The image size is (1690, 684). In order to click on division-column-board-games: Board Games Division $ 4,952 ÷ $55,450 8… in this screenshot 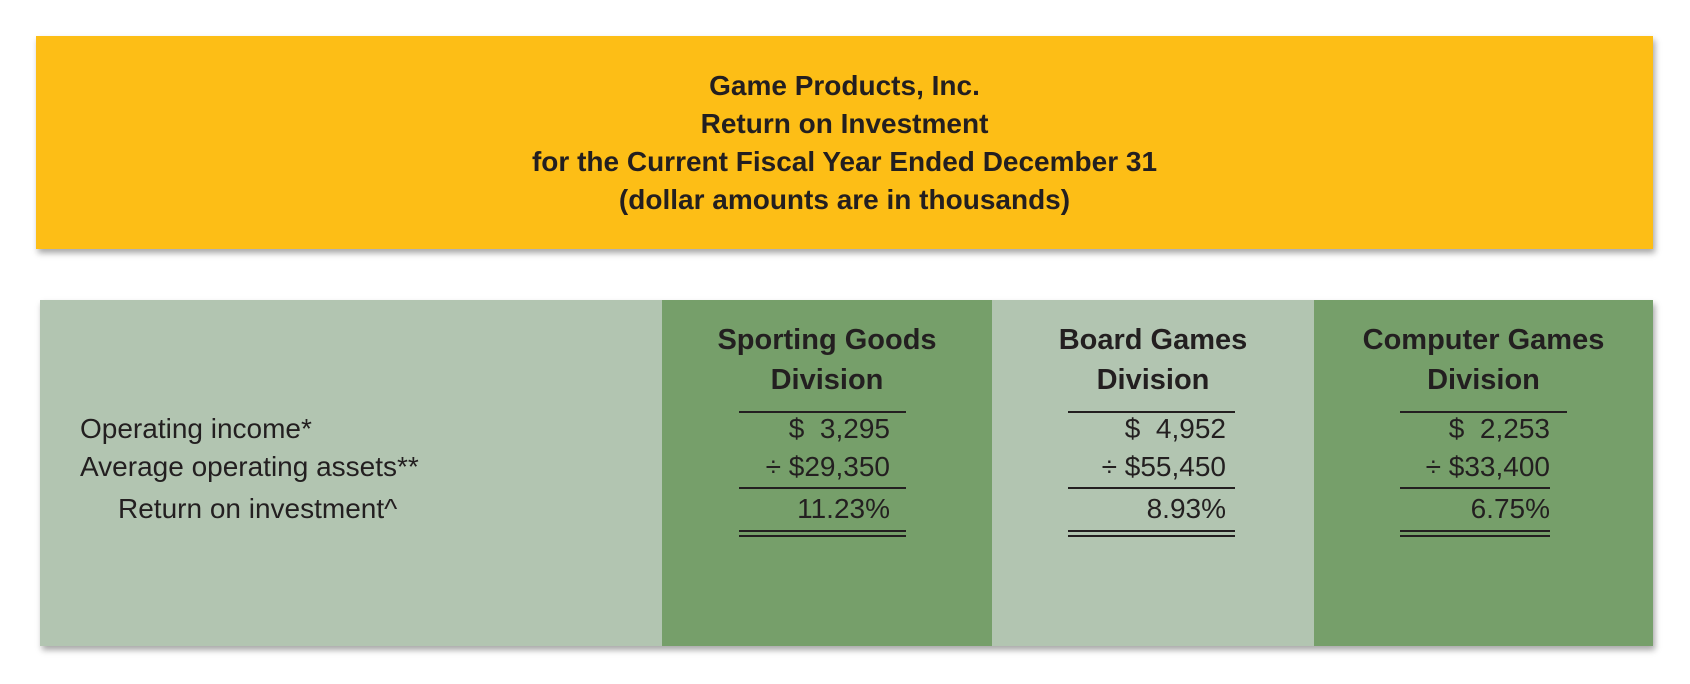, I will do `click(1153, 473)`.